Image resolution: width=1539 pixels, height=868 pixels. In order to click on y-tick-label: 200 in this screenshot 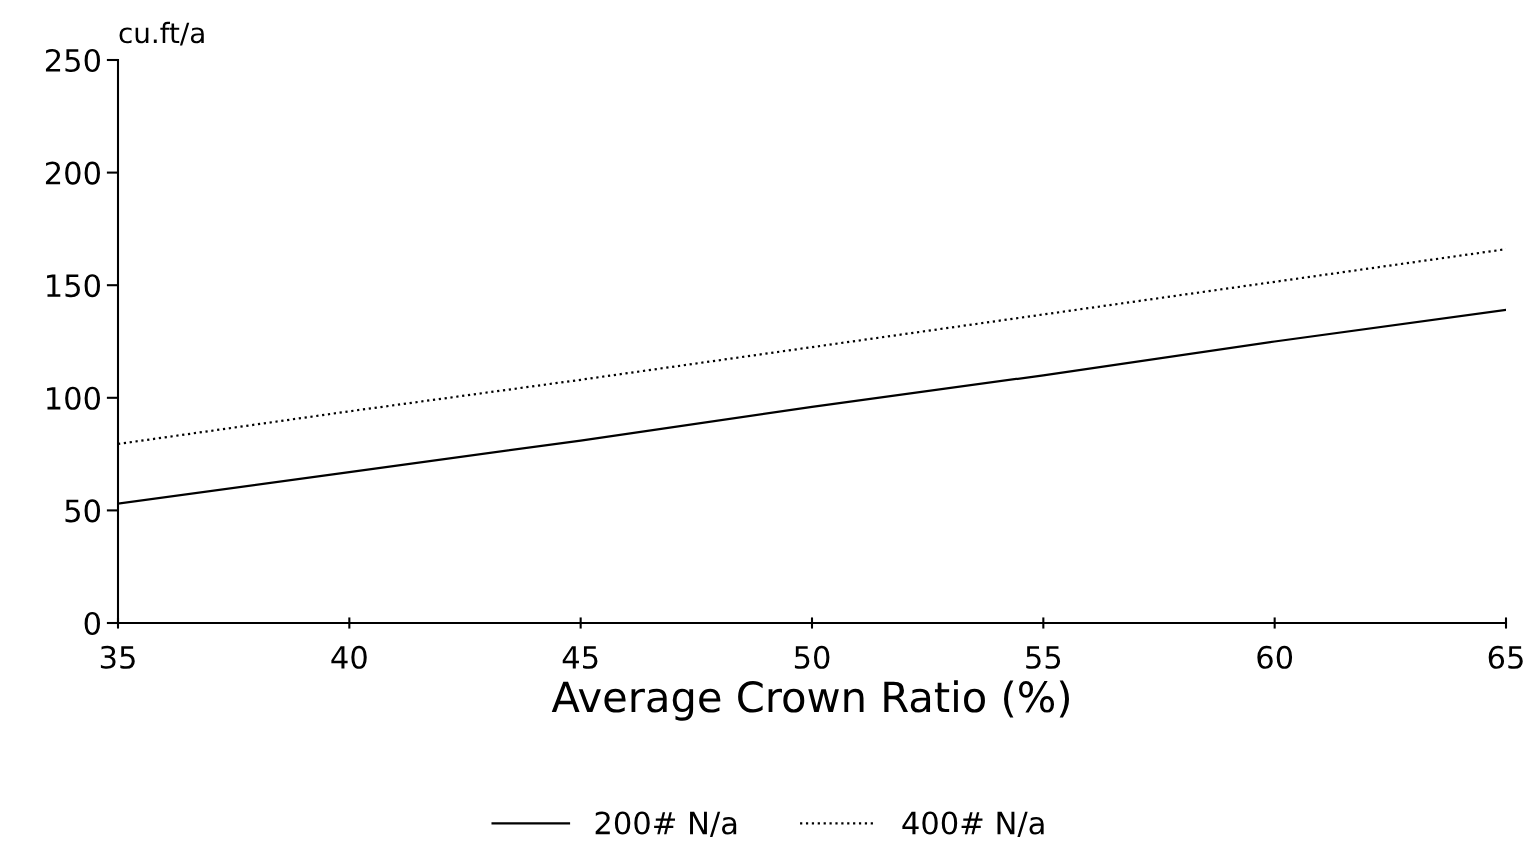, I will do `click(72, 173)`.